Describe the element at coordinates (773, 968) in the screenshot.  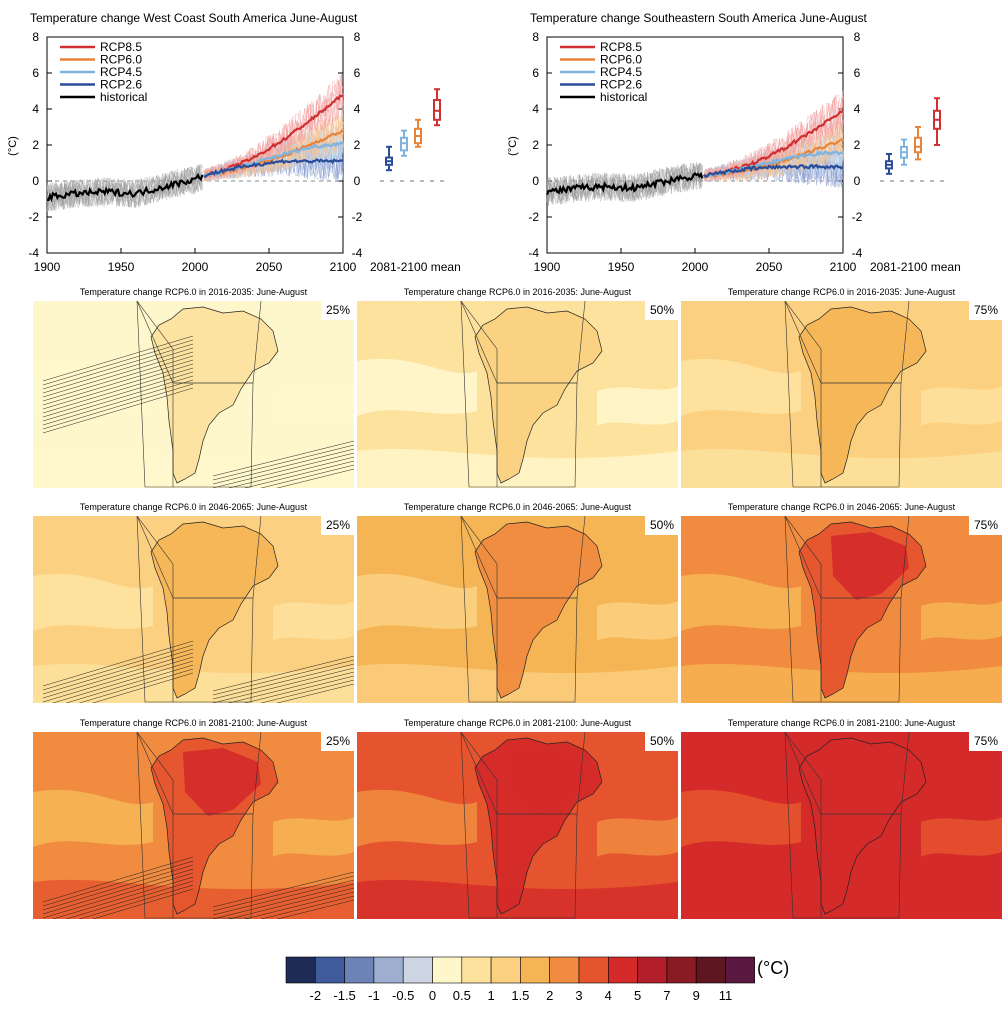
I see `colorbar-unit: (°C)` at that location.